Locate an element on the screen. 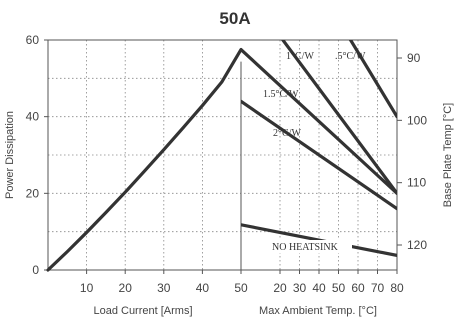 This screenshot has width=457, height=323. x-axis-left-label: Load Current [Arms] is located at coordinates (142, 311).